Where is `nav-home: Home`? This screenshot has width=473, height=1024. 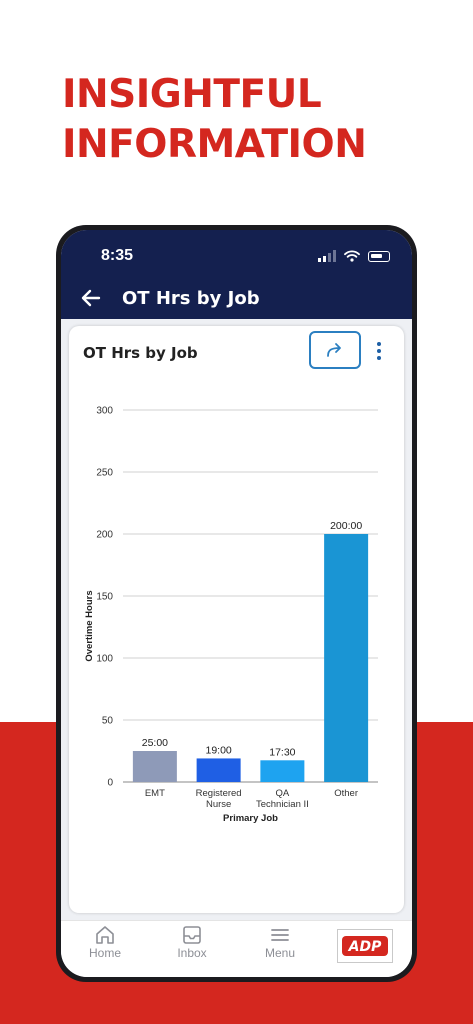
nav-home: Home is located at coordinates (105, 942).